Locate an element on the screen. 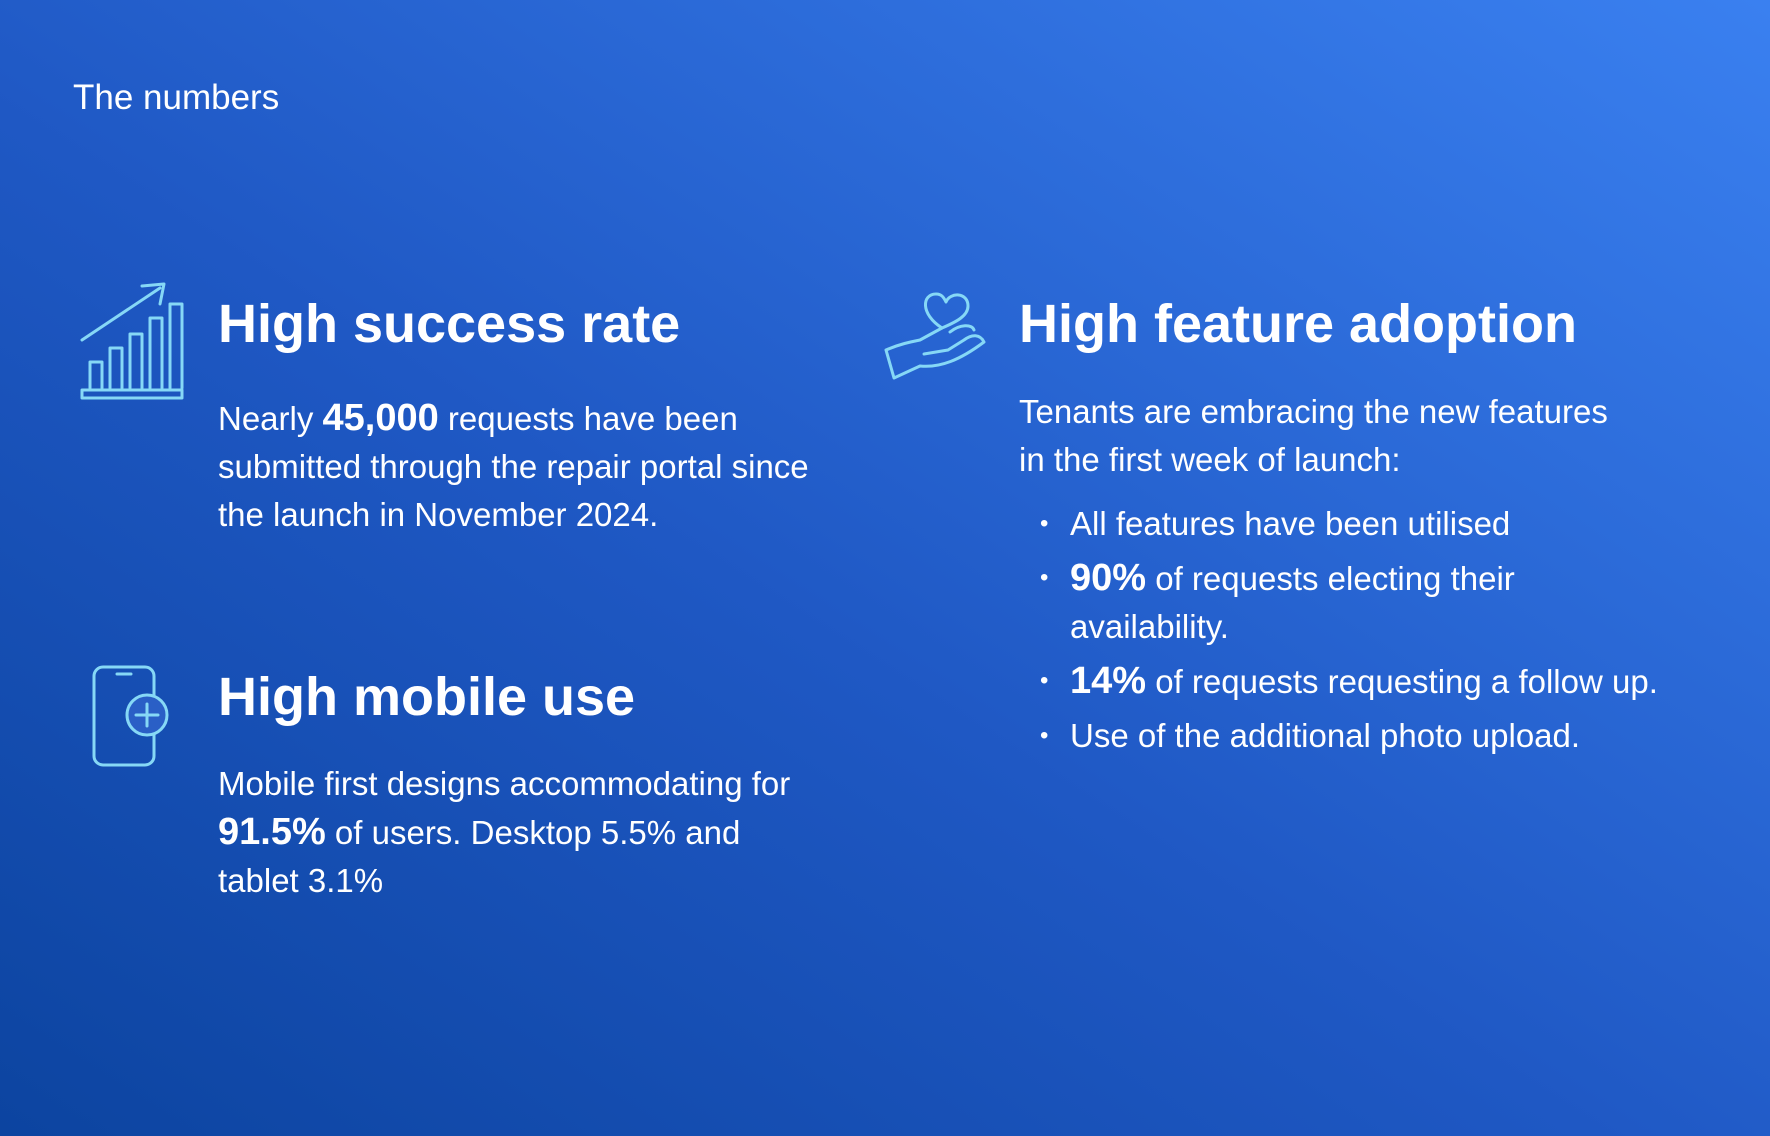 This screenshot has height=1136, width=1770. chart-icon is located at coordinates (132, 341).